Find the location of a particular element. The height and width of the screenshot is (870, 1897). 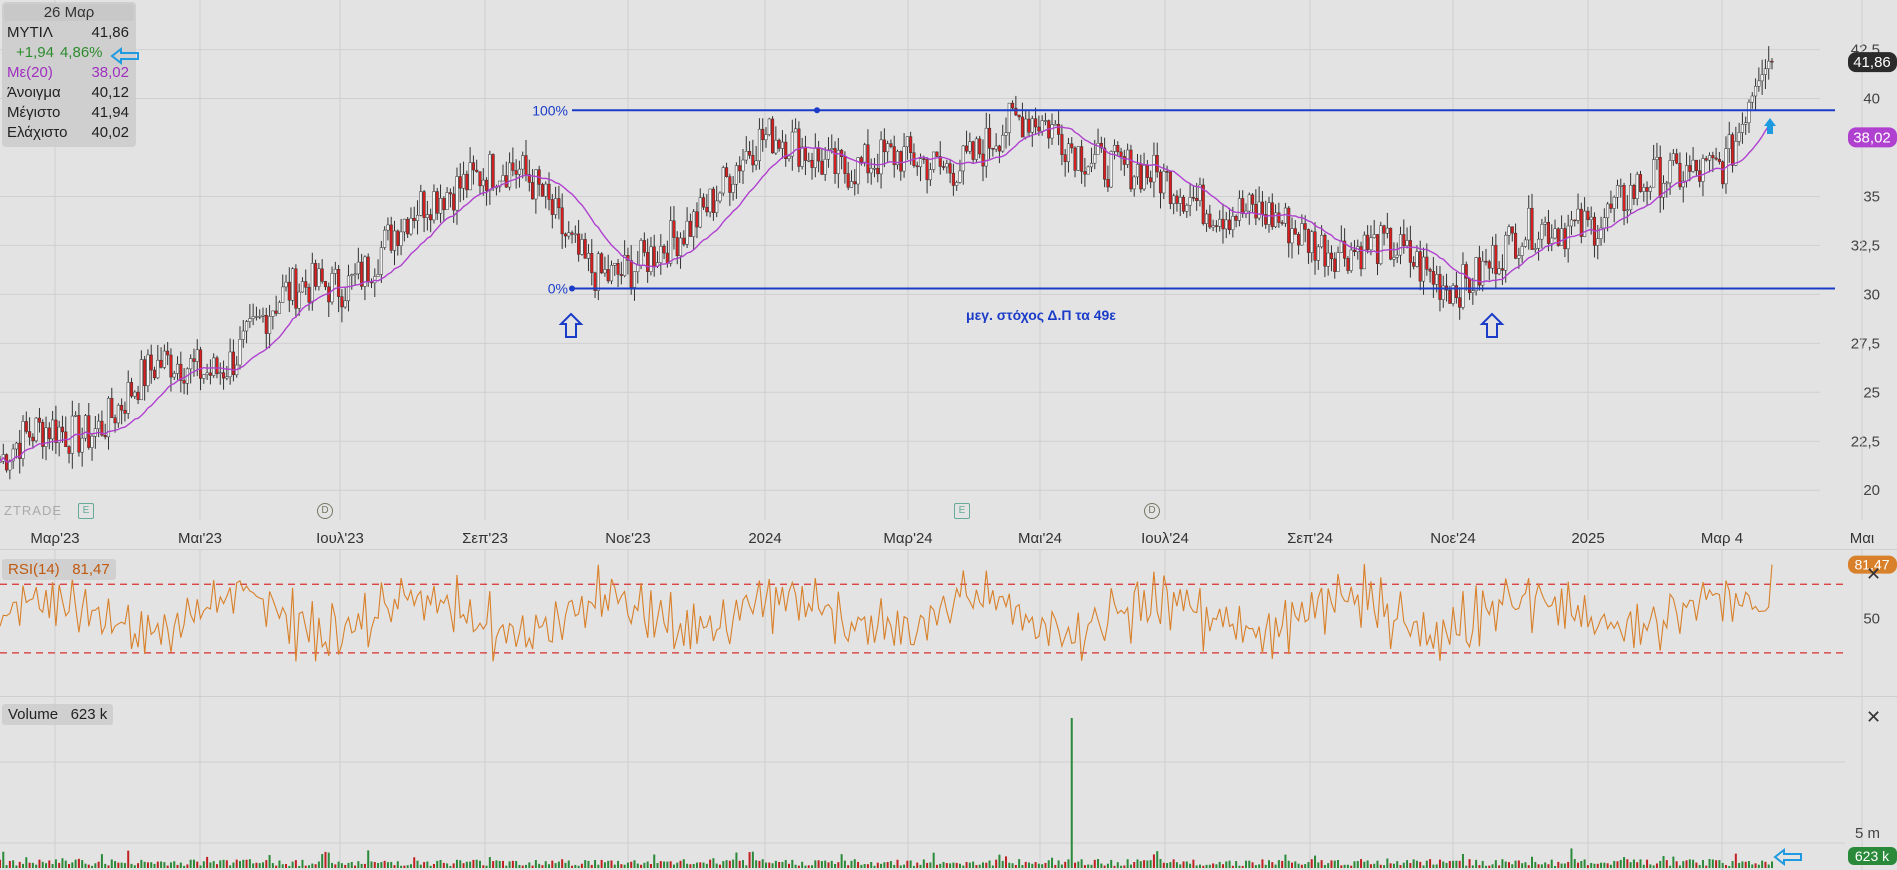

ma-badge-label: 38,02 is located at coordinates (1872, 137).